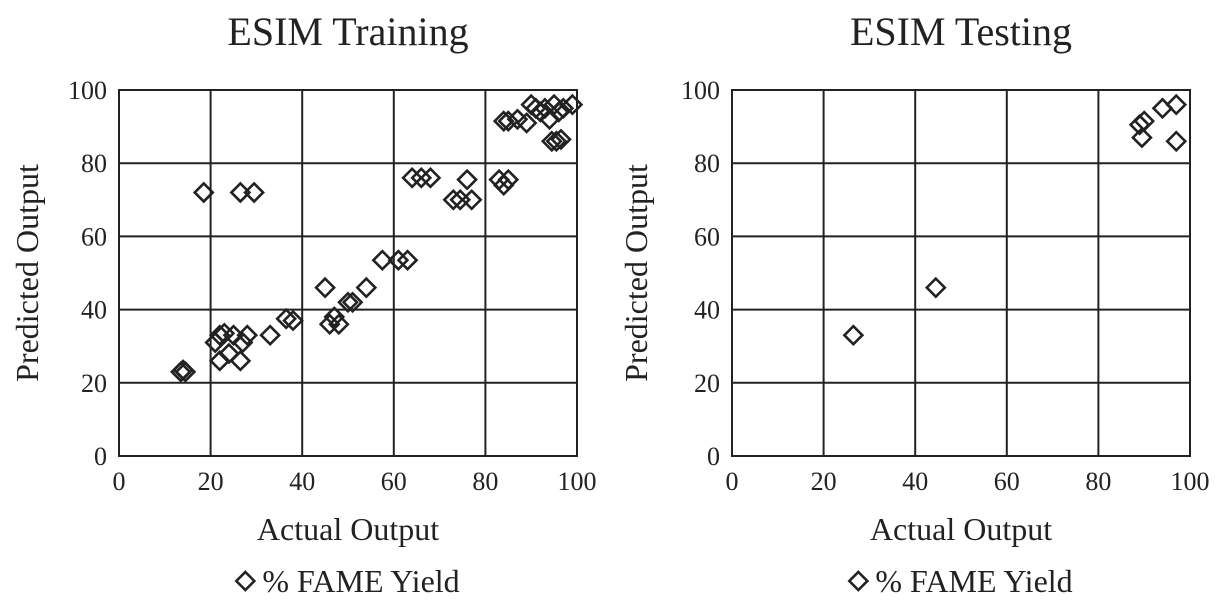  What do you see at coordinates (347, 31) in the screenshot?
I see `chart-title: ESIM Training` at bounding box center [347, 31].